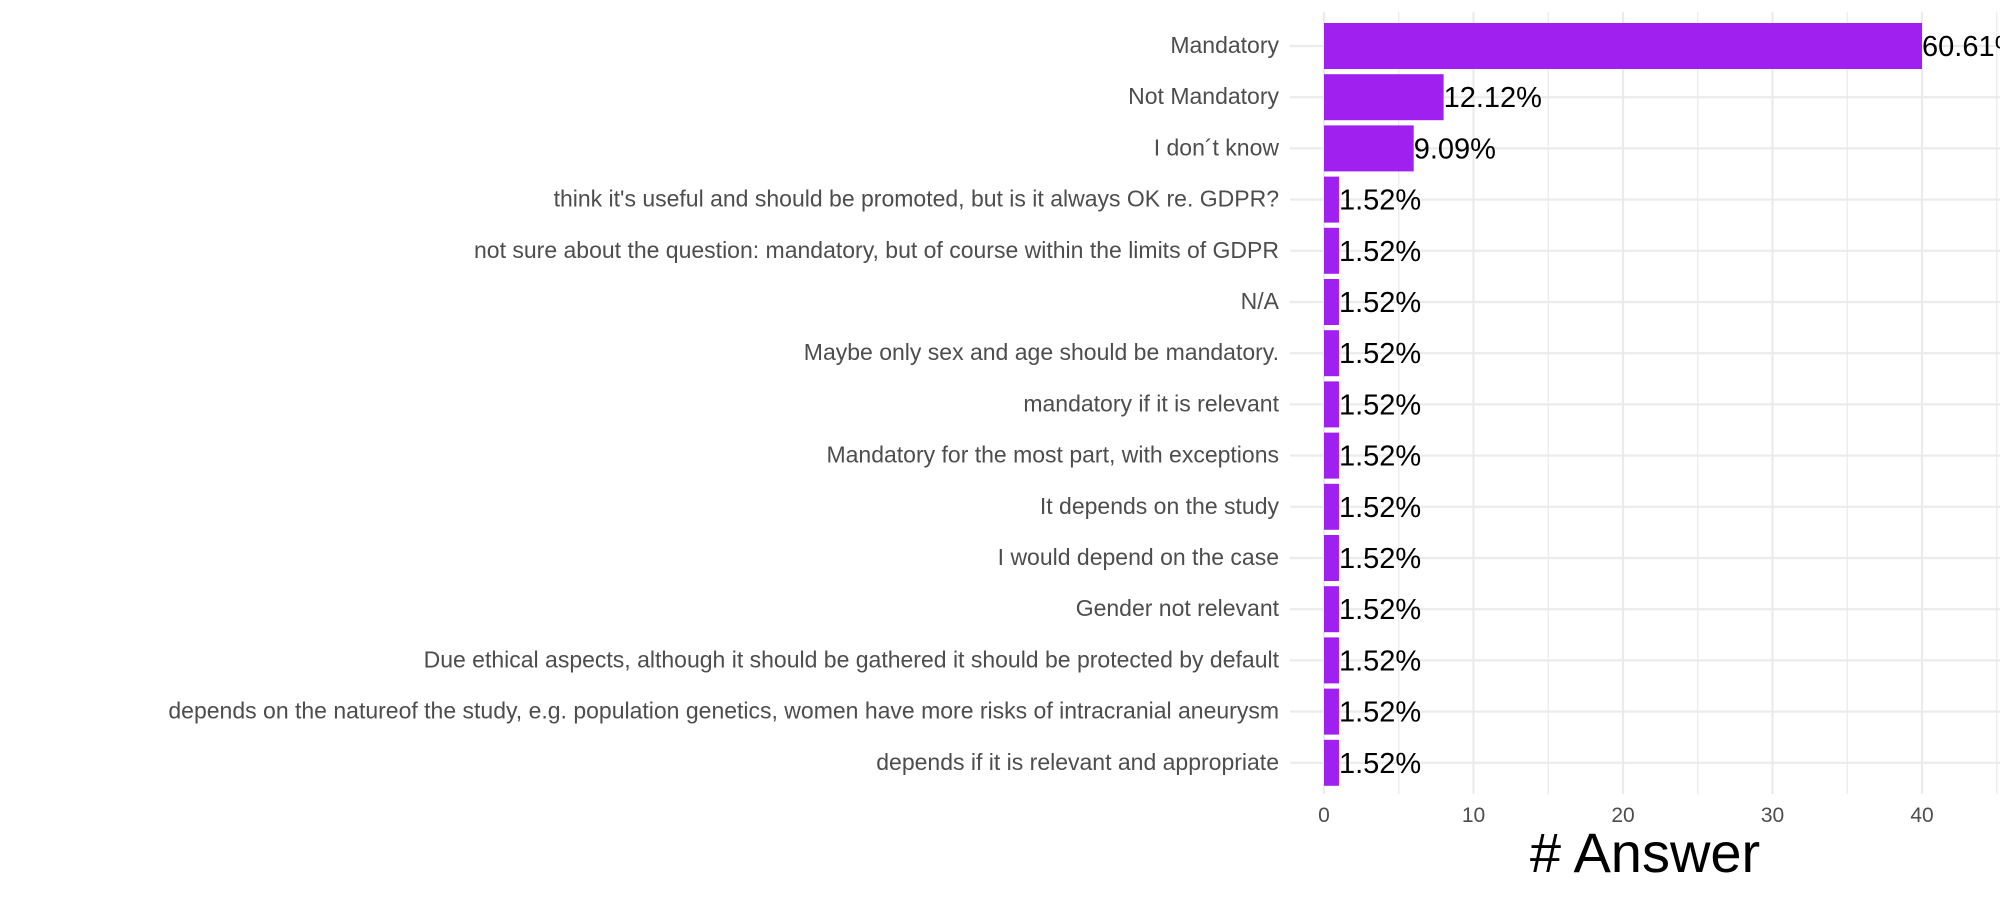 The image size is (2000, 905). What do you see at coordinates (1961, 47) in the screenshot?
I see `data-label: 60.61%` at bounding box center [1961, 47].